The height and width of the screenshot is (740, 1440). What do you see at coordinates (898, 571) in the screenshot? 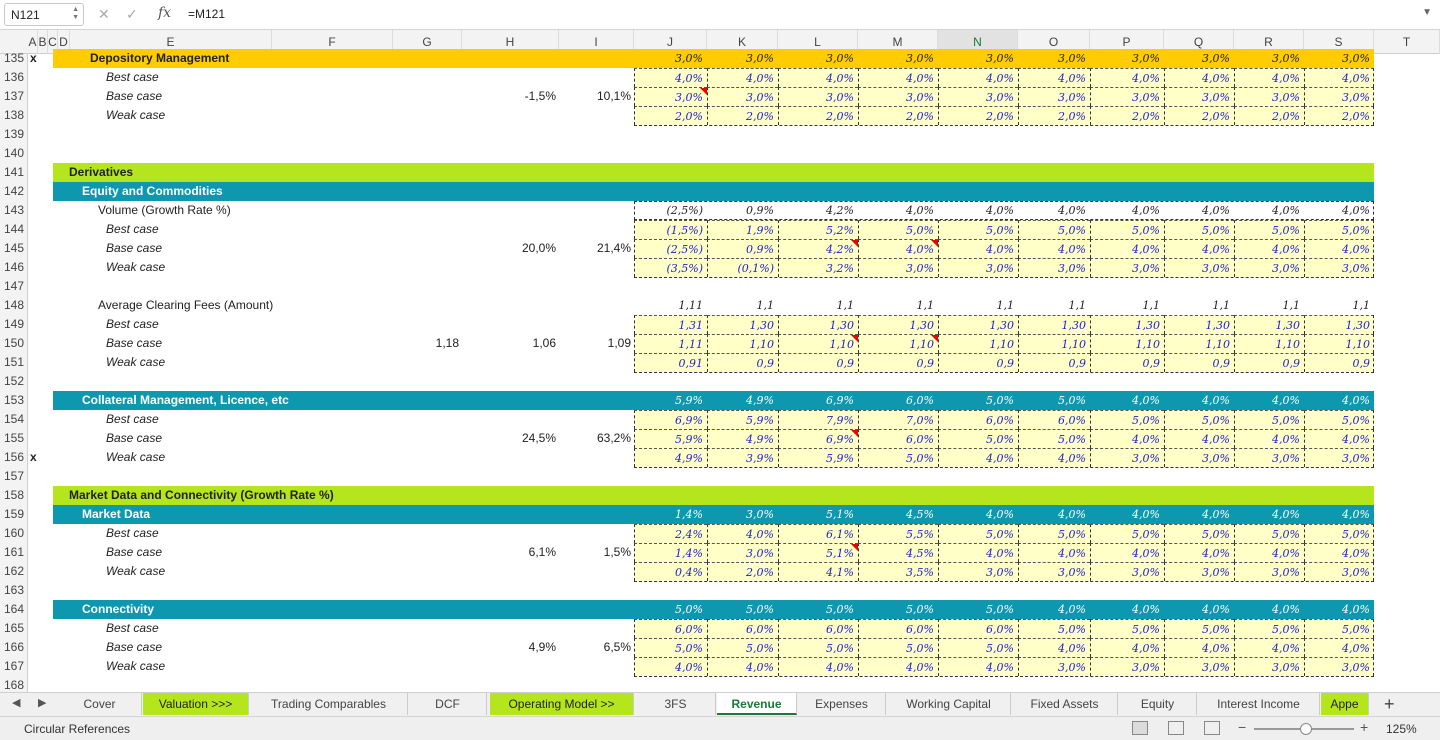
I see `forecast-cell: 3,5%` at bounding box center [898, 571].